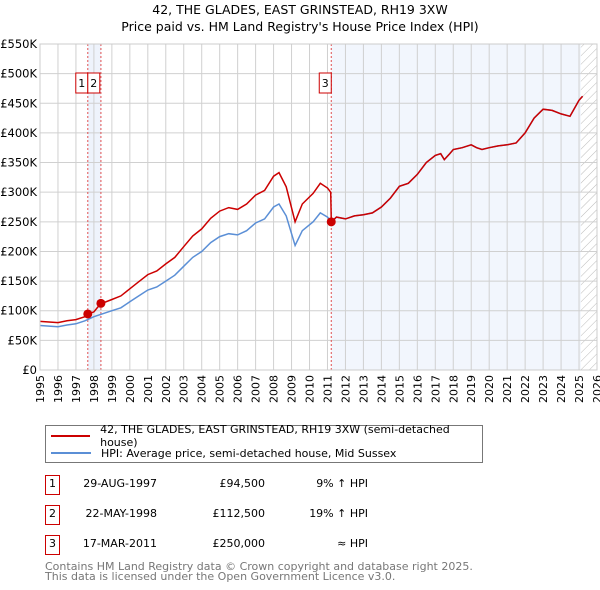 The image size is (600, 590). Describe the element at coordinates (166, 389) in the screenshot. I see `x-tick-label: 2002` at that location.